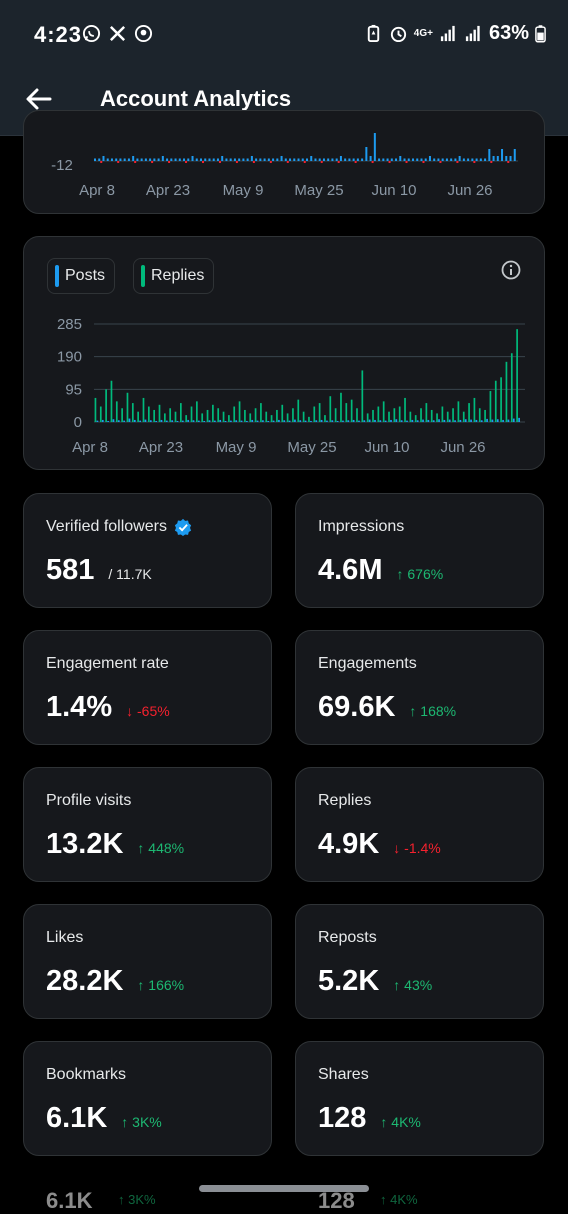  What do you see at coordinates (65, 937) in the screenshot?
I see `stat-label: Likes` at bounding box center [65, 937].